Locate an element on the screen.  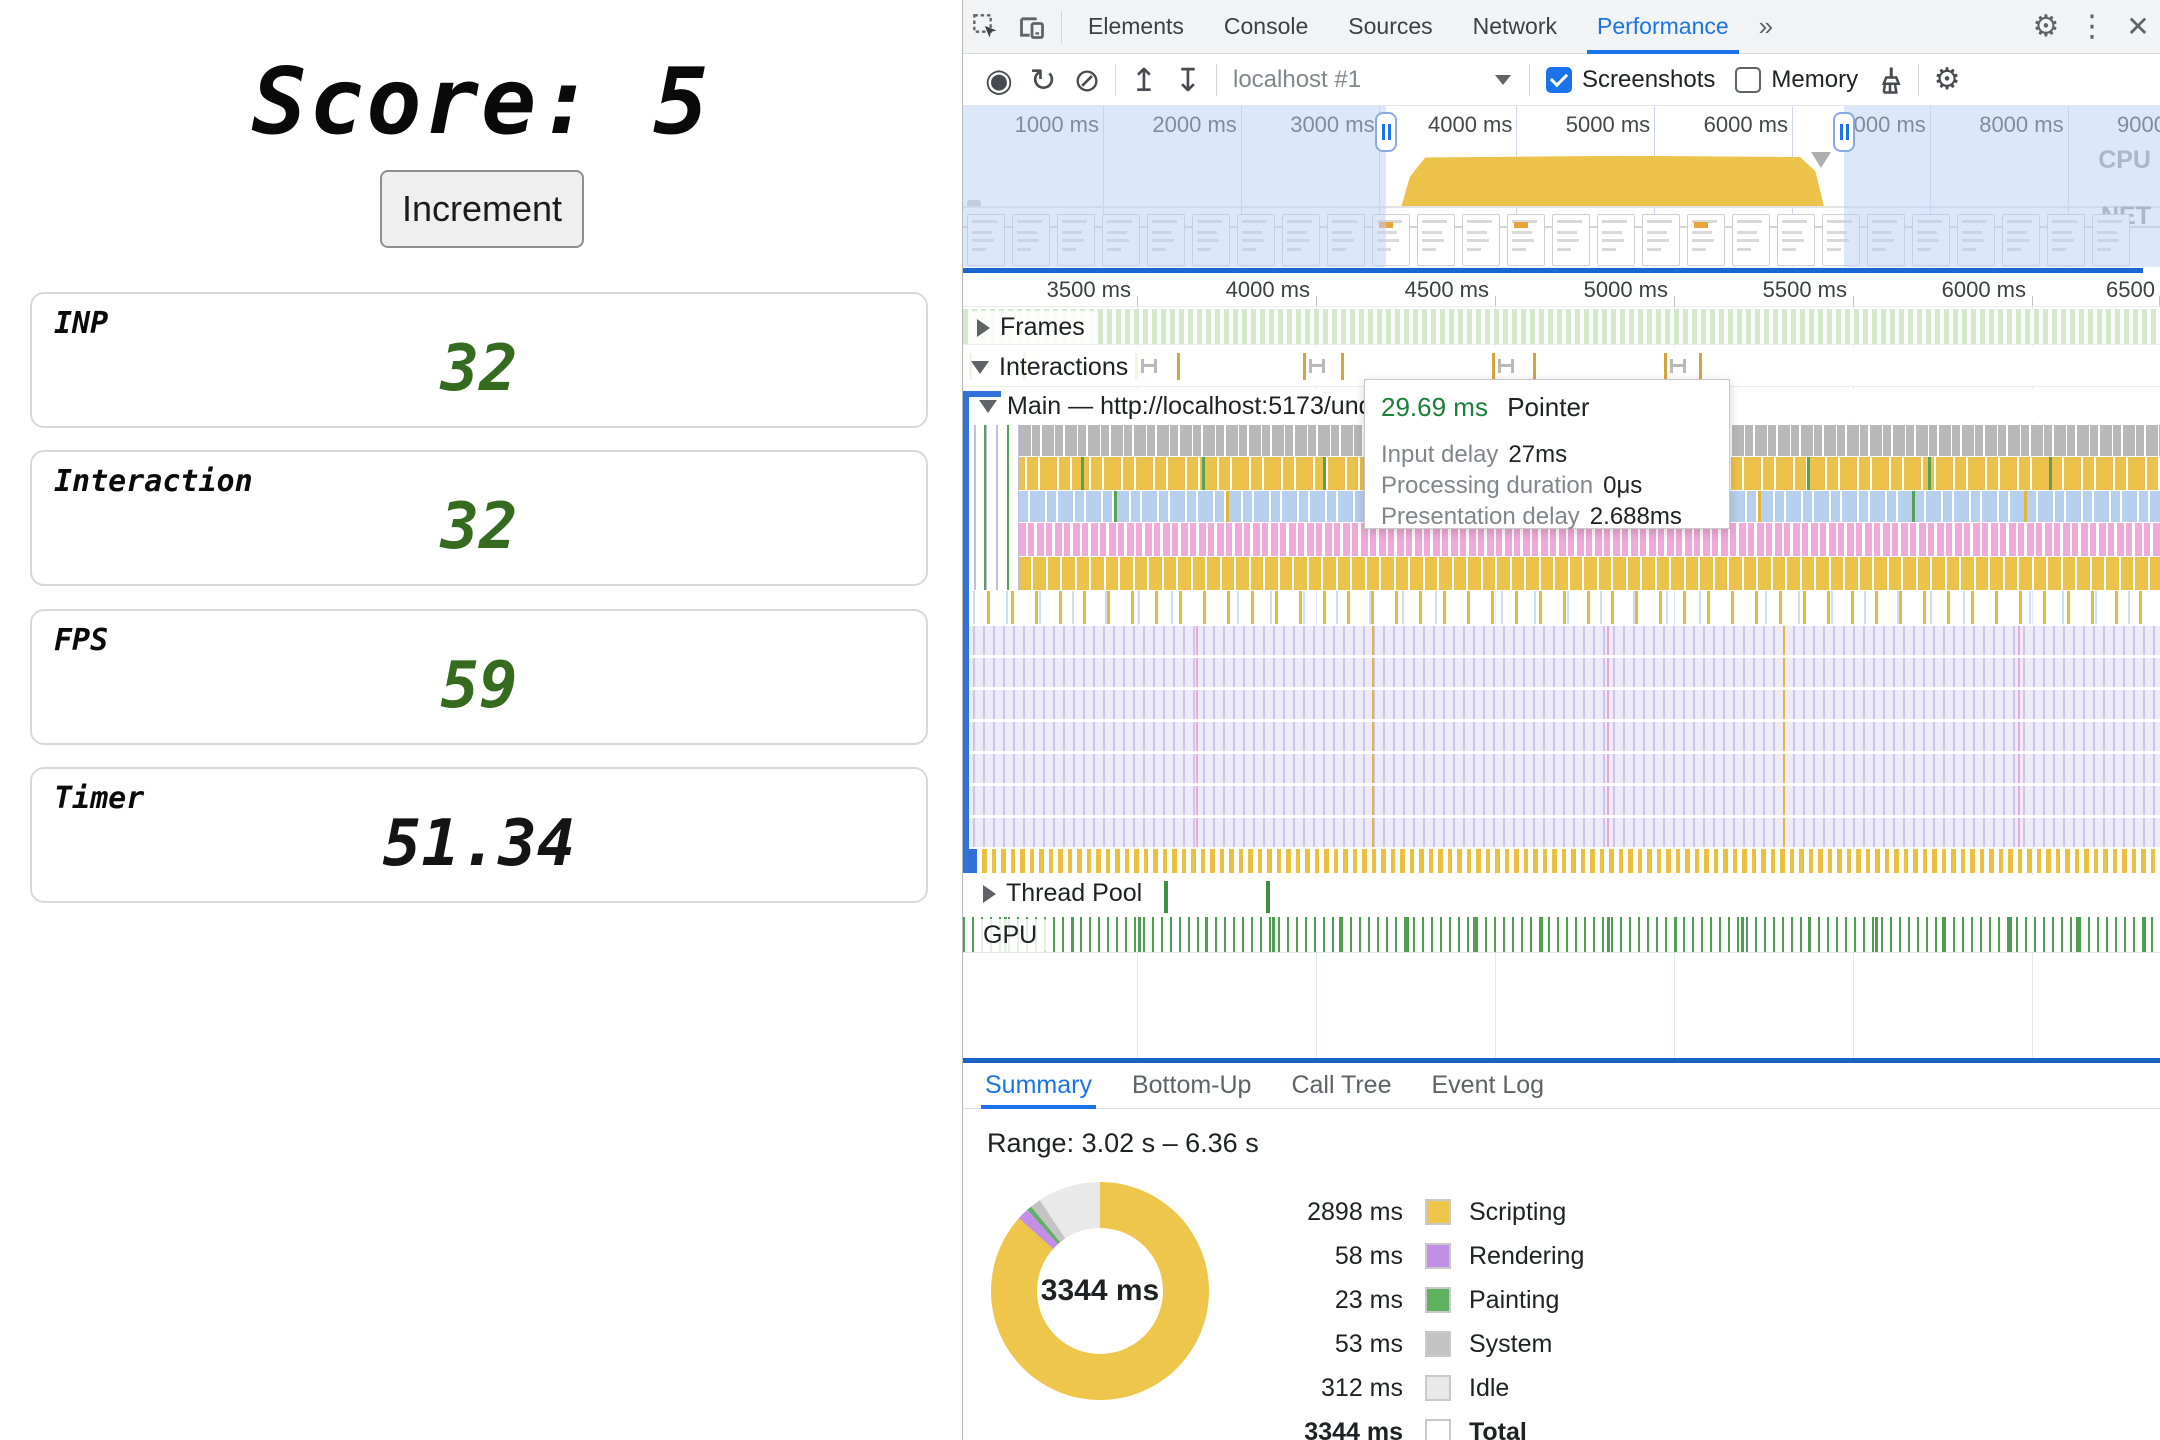
summary-donut-chart: 3344 ms is located at coordinates (1100, 1291).